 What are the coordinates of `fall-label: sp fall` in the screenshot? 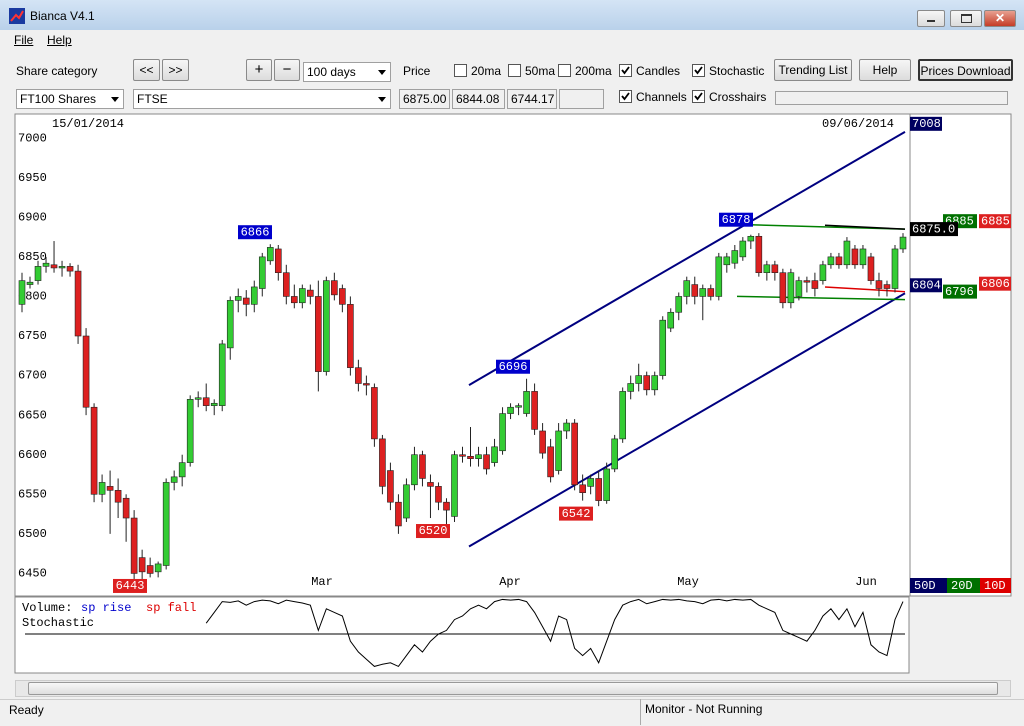 It's located at (171, 608).